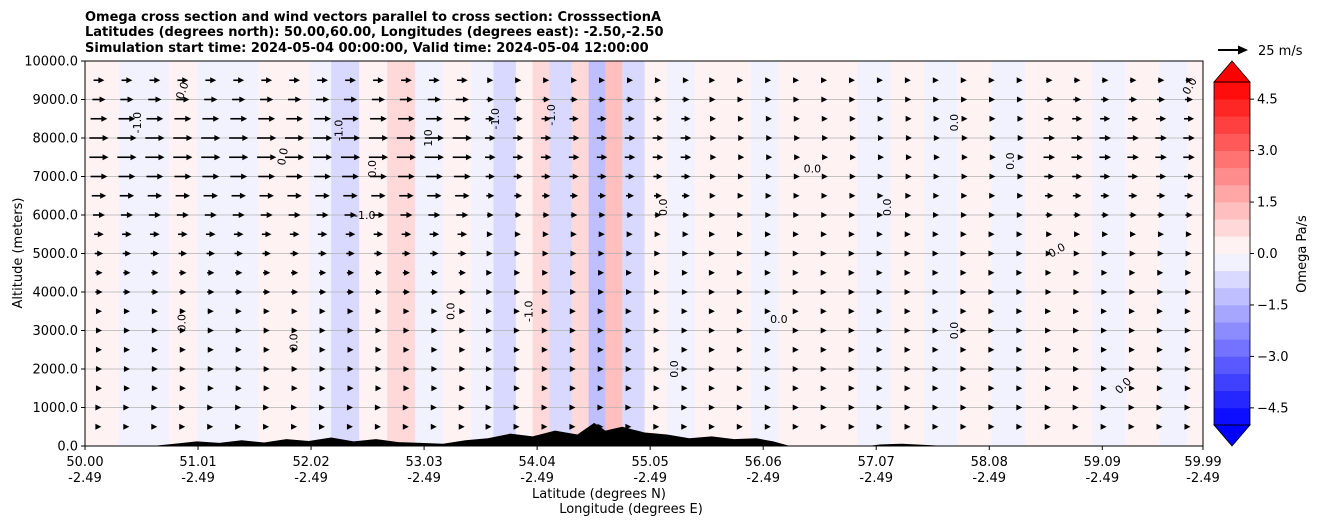 The image size is (1320, 526). What do you see at coordinates (56, 370) in the screenshot?
I see `y-tick-label: 2000.0` at bounding box center [56, 370].